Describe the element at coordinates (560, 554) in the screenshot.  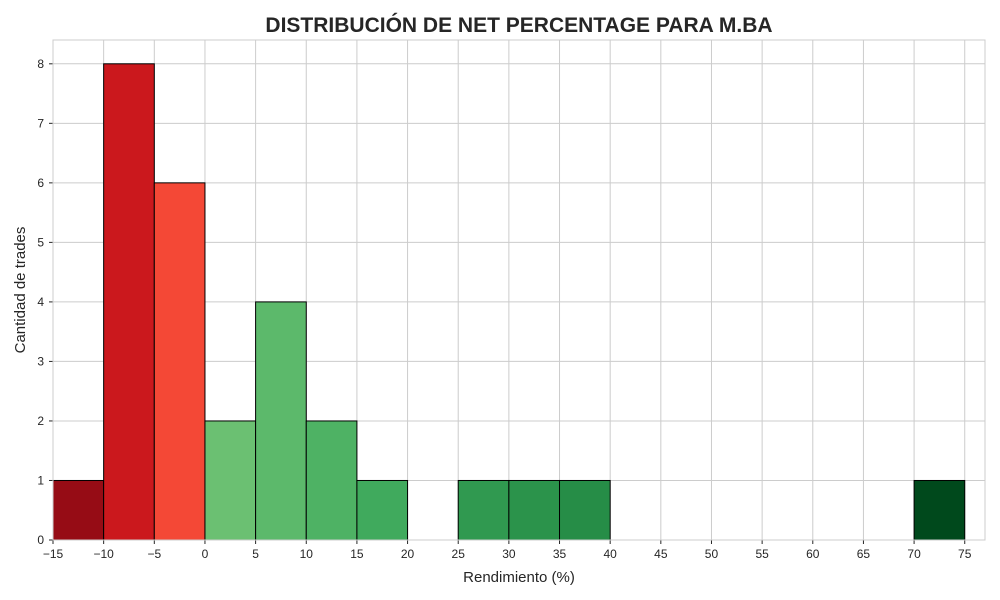
I see `x-tick-label: 35` at that location.